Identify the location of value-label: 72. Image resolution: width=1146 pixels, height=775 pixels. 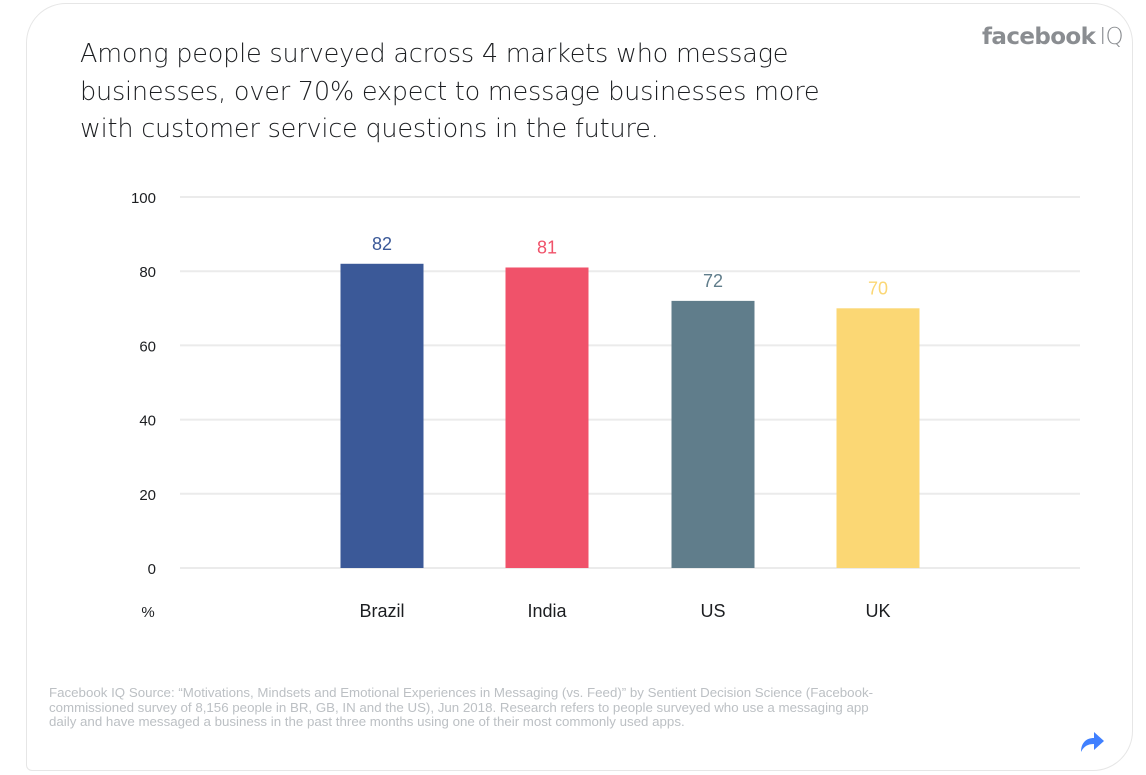
(713, 281).